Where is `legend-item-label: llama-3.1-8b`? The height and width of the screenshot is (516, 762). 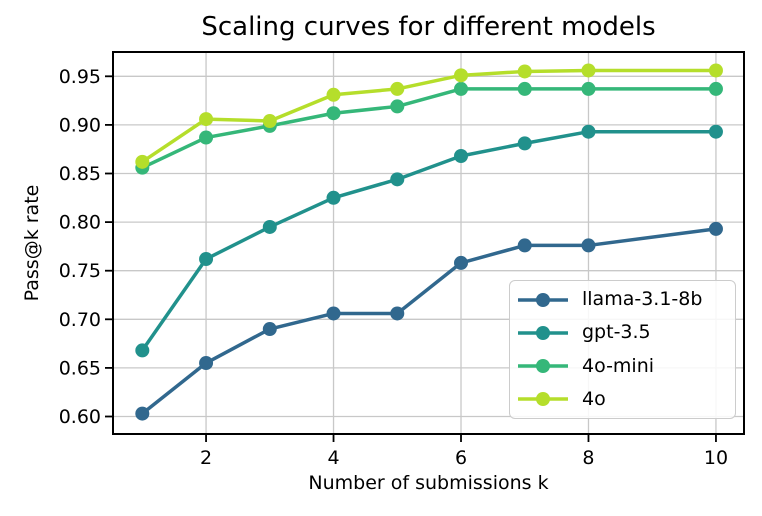
legend-item-label: llama-3.1-8b is located at coordinates (642, 299).